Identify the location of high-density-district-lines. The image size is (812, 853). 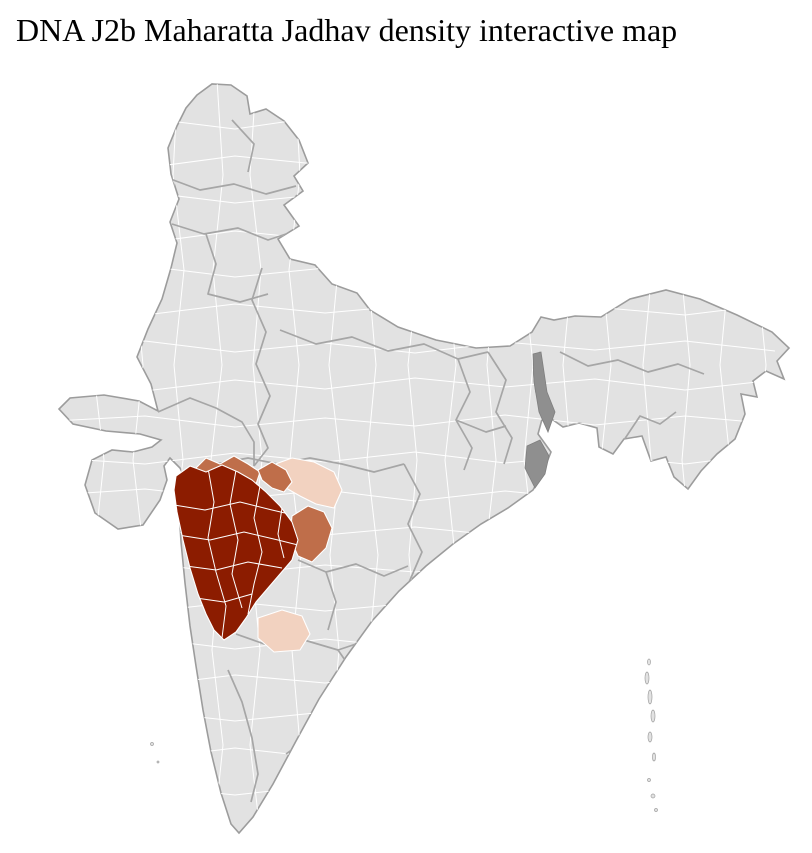
(236, 553).